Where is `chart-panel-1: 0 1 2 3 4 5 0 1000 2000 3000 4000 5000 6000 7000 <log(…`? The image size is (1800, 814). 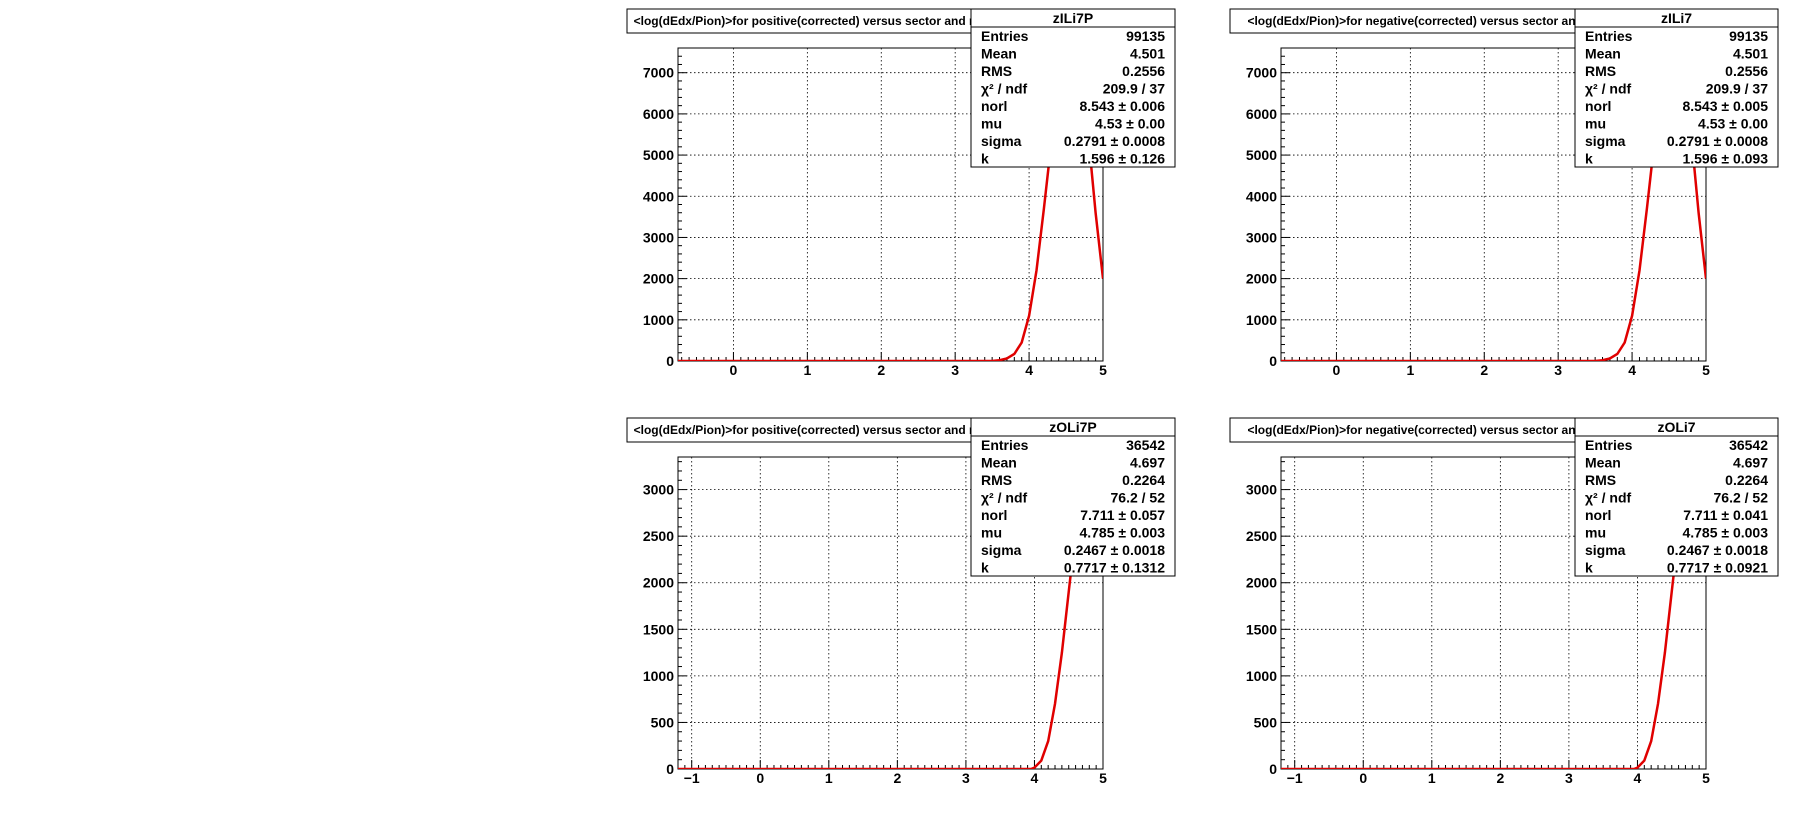 chart-panel-1: 0 1 2 3 4 5 0 1000 2000 3000 4000 5000 6000 7000 <log(… is located at coordinates (1504, 193).